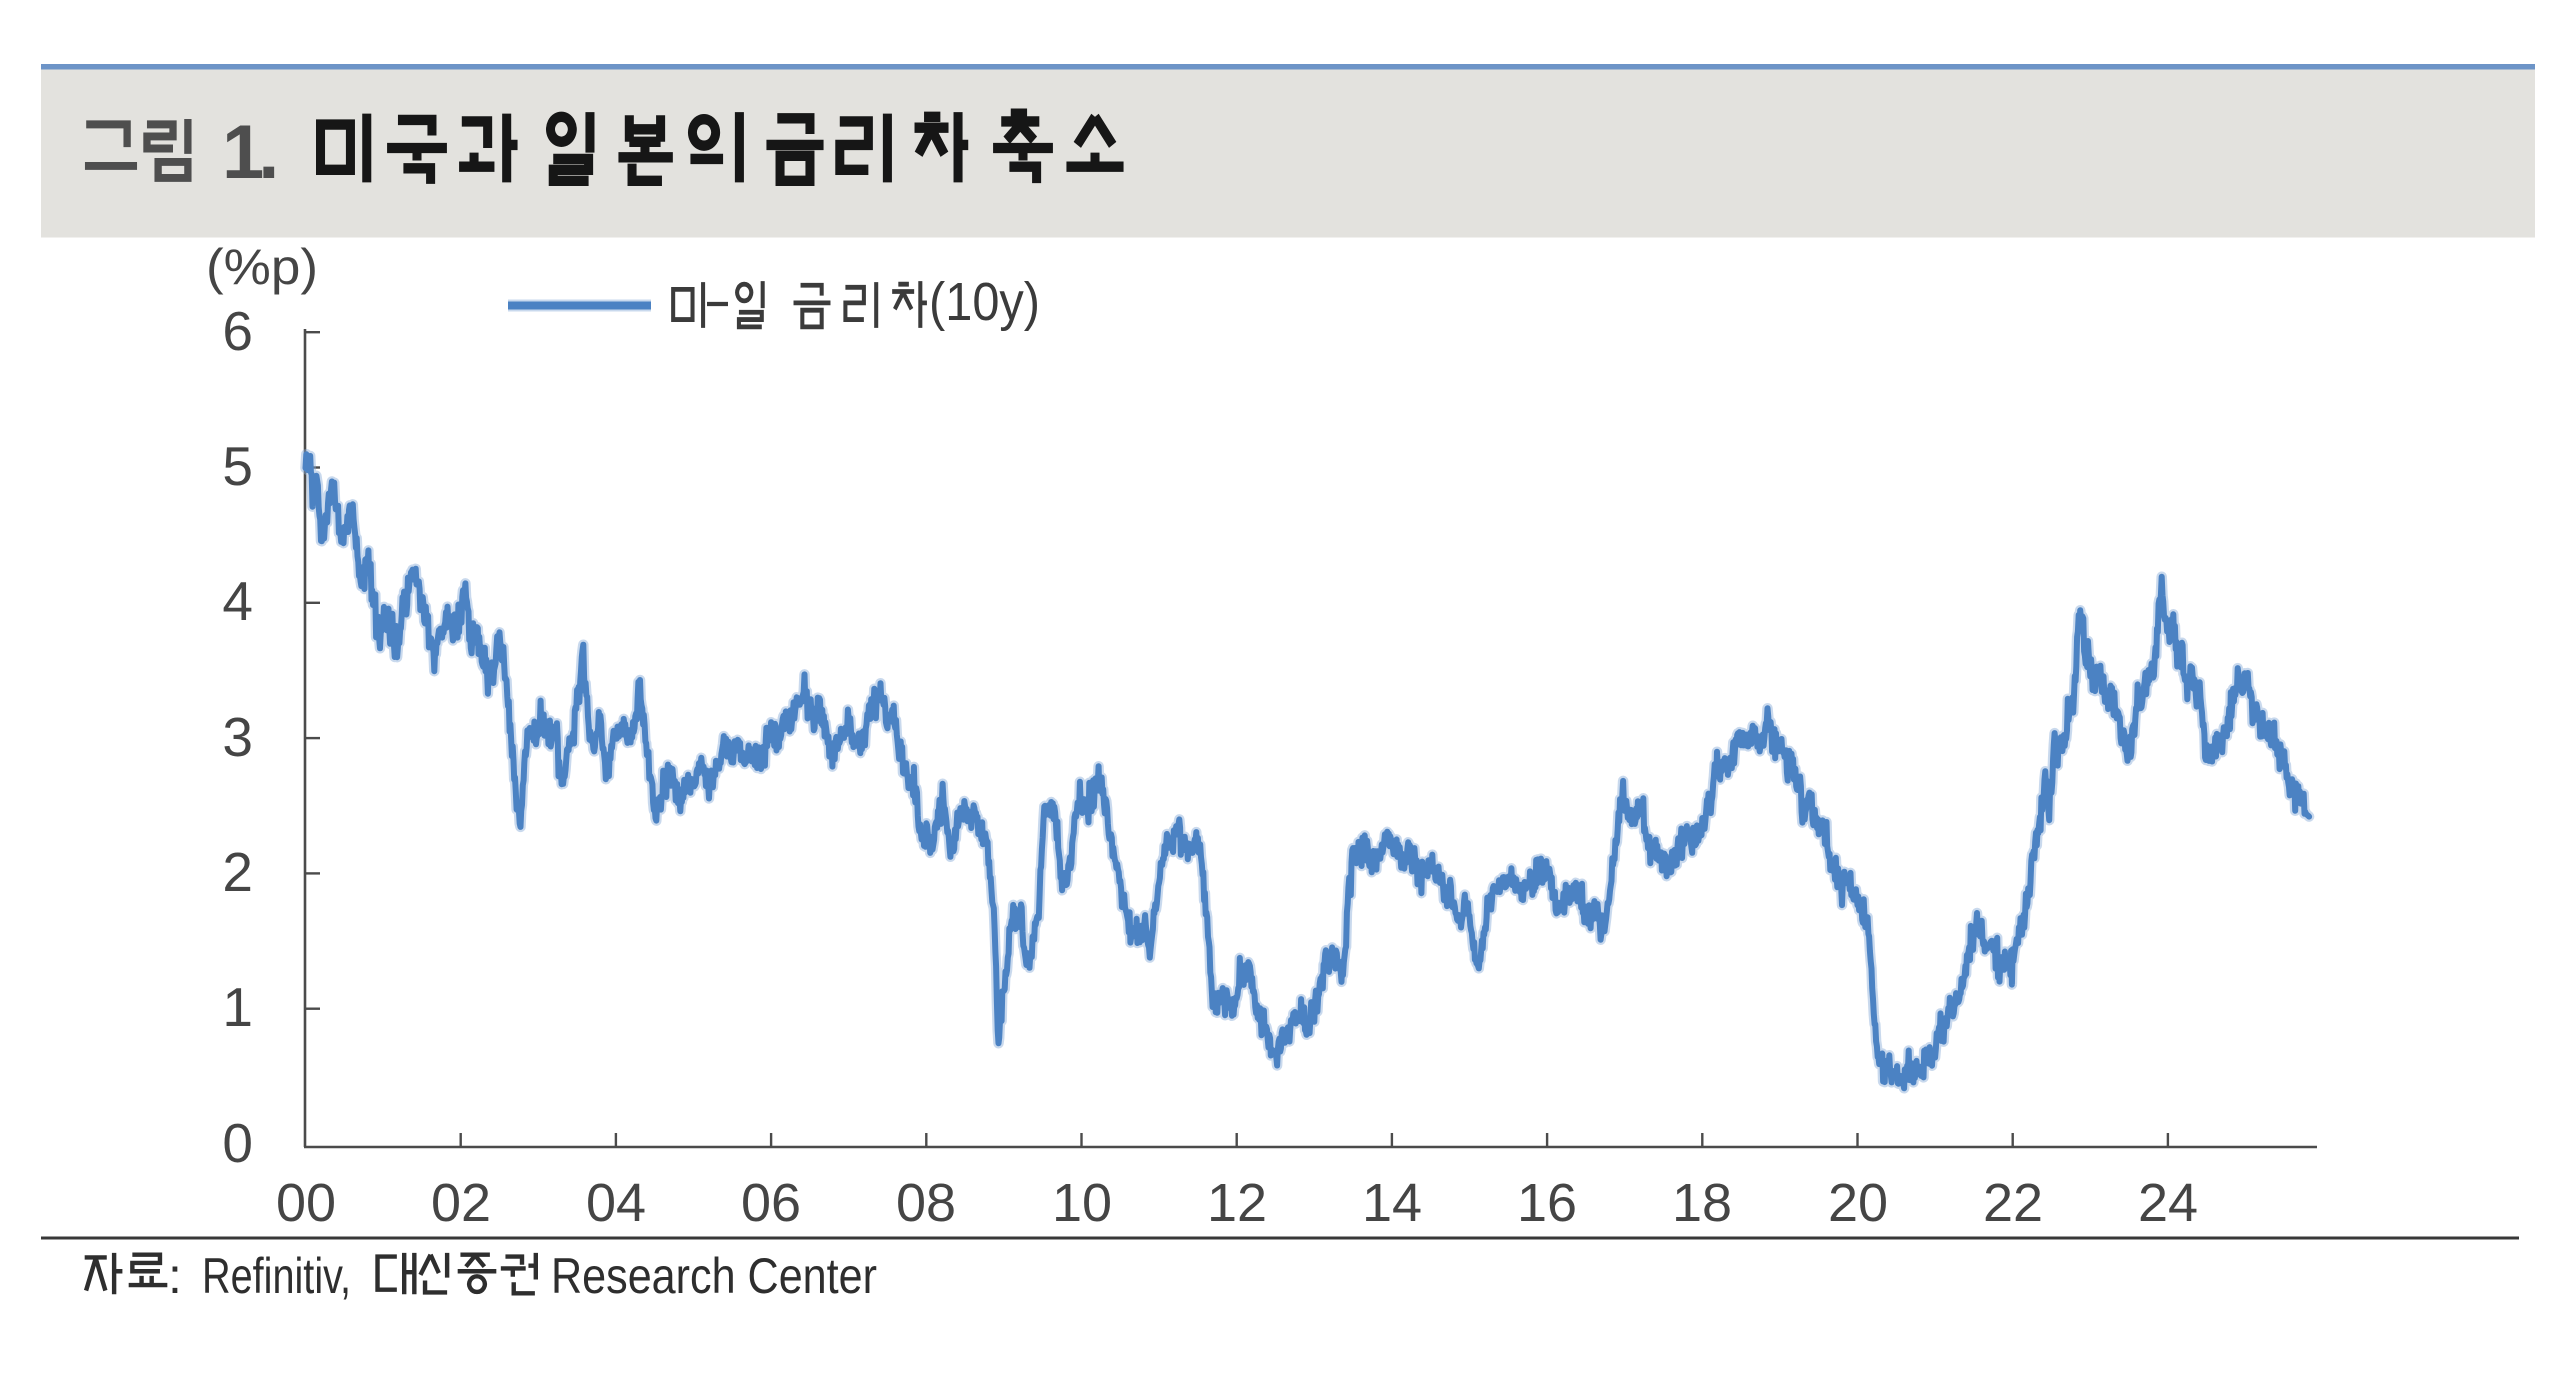 This screenshot has height=1383, width=2560. Describe the element at coordinates (237, 331) in the screenshot. I see `svg-text: 6` at that location.